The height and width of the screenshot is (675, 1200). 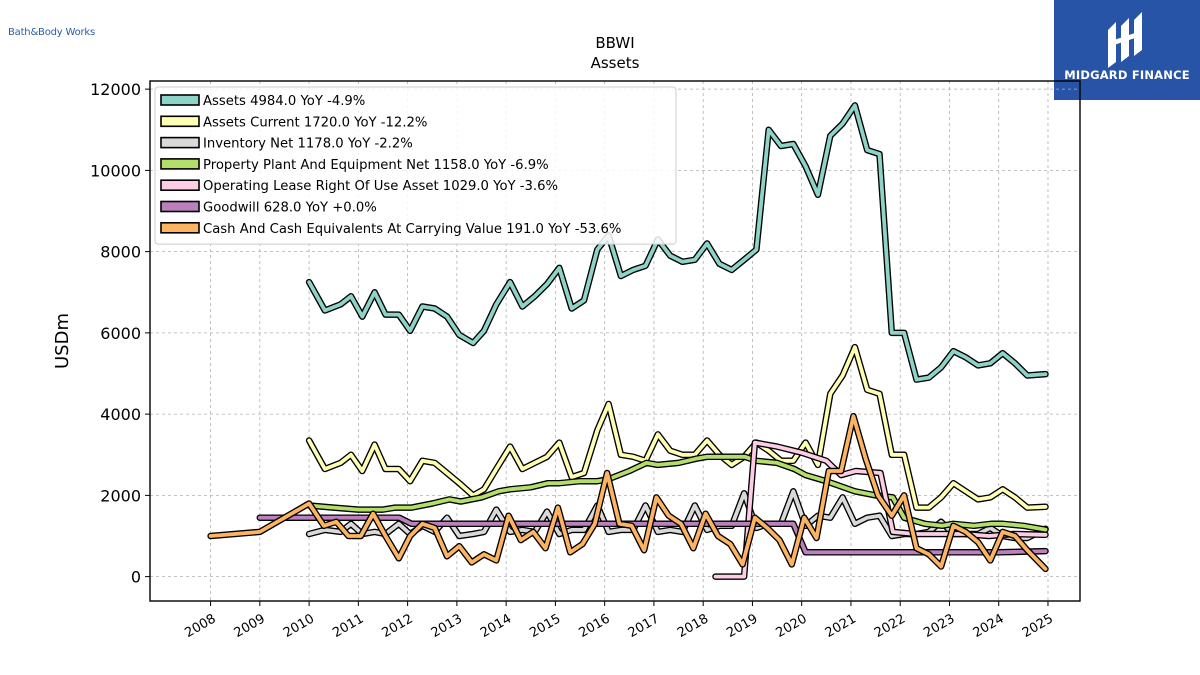 I want to click on x-tick-label: 2013, so click(x=447, y=626).